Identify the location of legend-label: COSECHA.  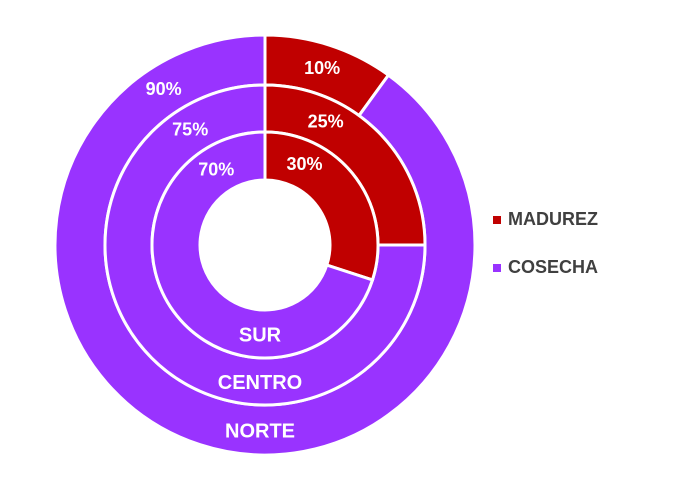
(553, 267).